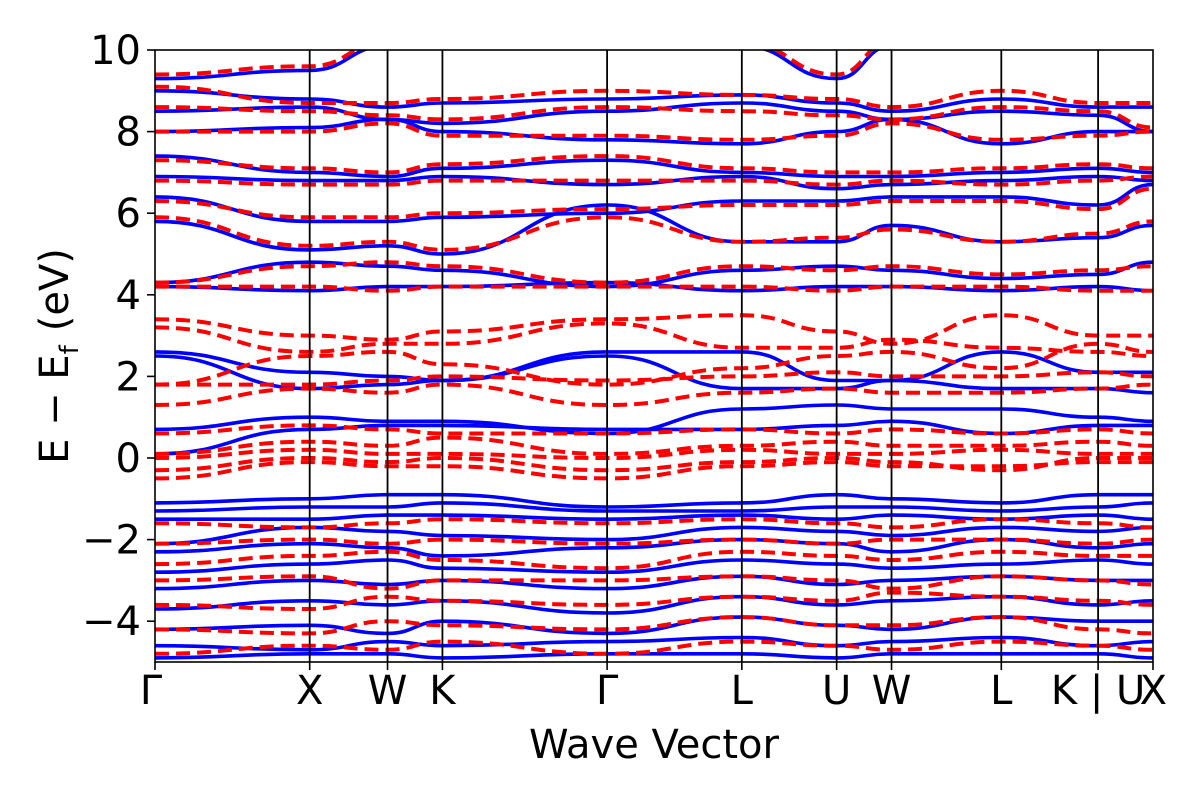 This screenshot has height=800, width=1200. Describe the element at coordinates (70, 349) in the screenshot. I see `y-label-subscript: f` at that location.